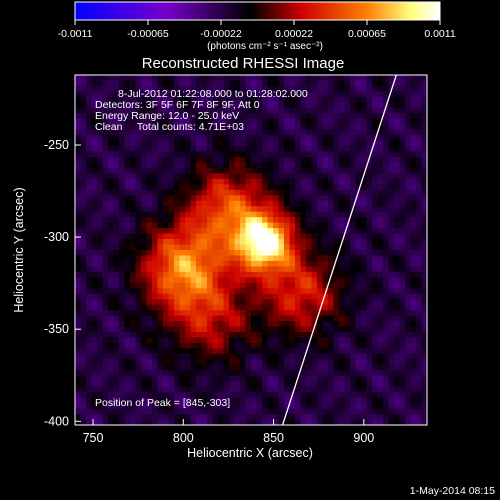  What do you see at coordinates (265, 46) in the screenshot?
I see `colorbar-unit-label: (photons cm⁻² s⁻¹ asec⁻²)` at bounding box center [265, 46].